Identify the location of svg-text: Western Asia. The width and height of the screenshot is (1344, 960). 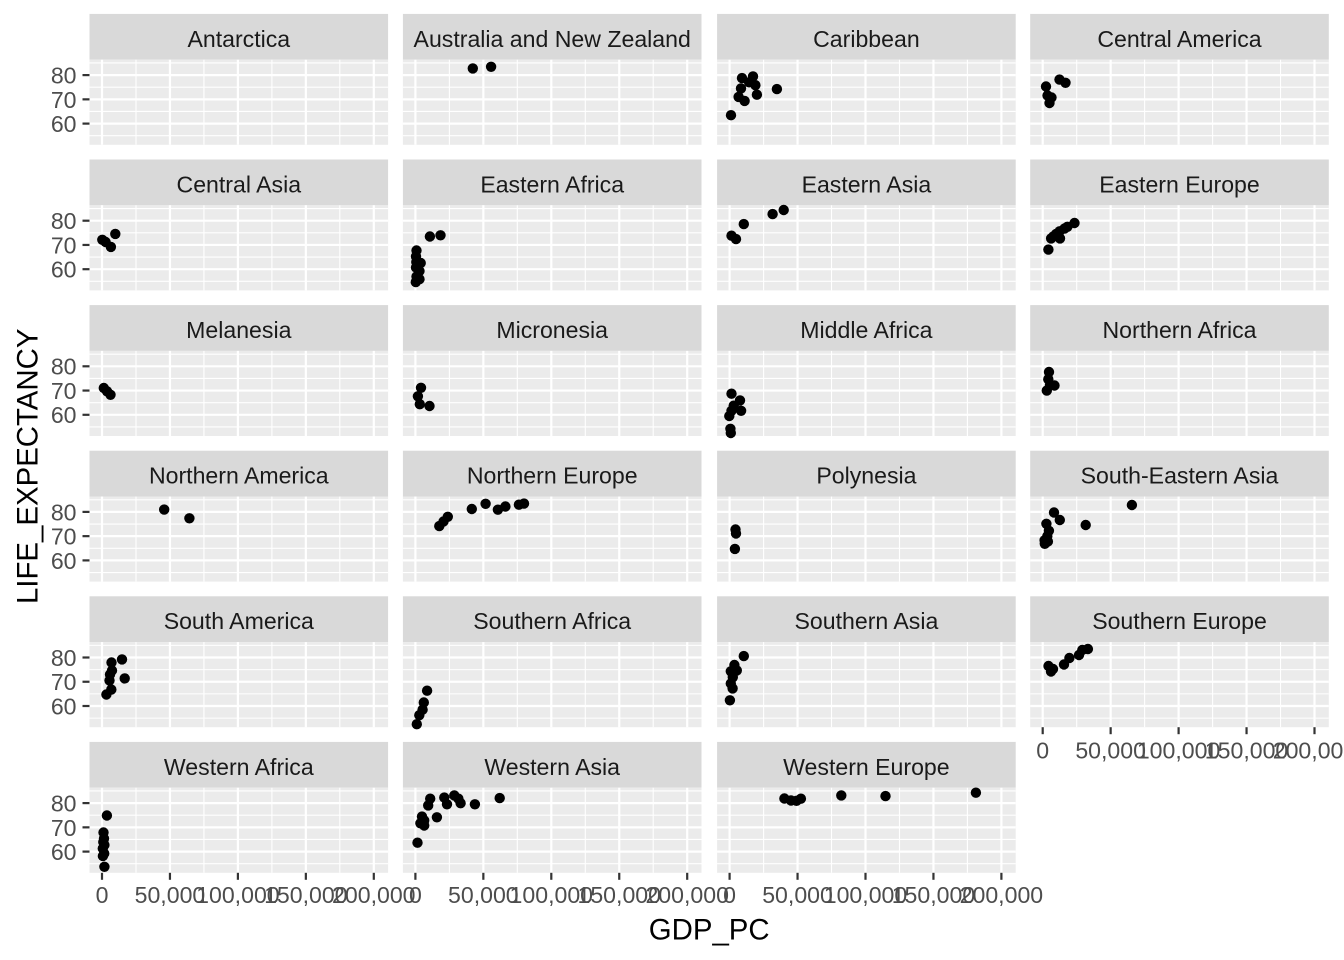
(552, 767).